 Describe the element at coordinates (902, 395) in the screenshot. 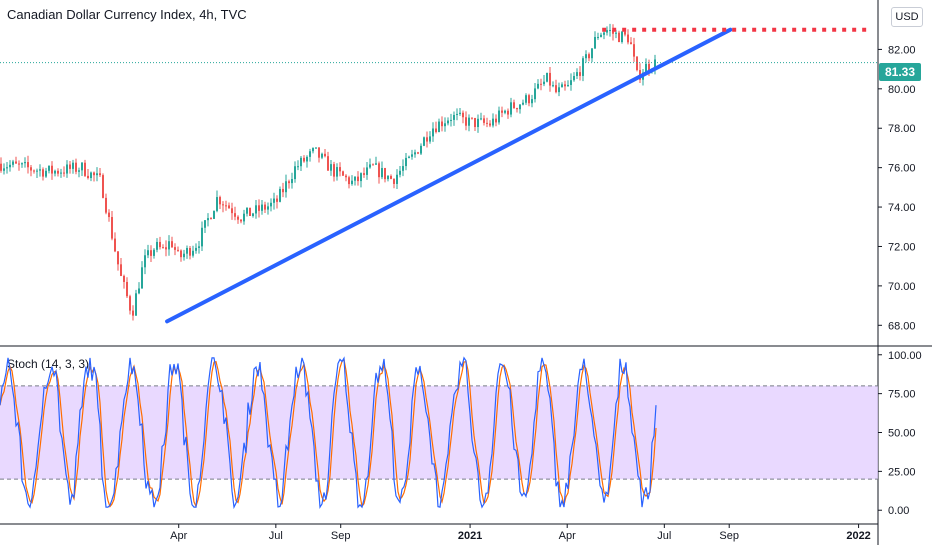

I see `stoch-tick-label: 75.00` at that location.